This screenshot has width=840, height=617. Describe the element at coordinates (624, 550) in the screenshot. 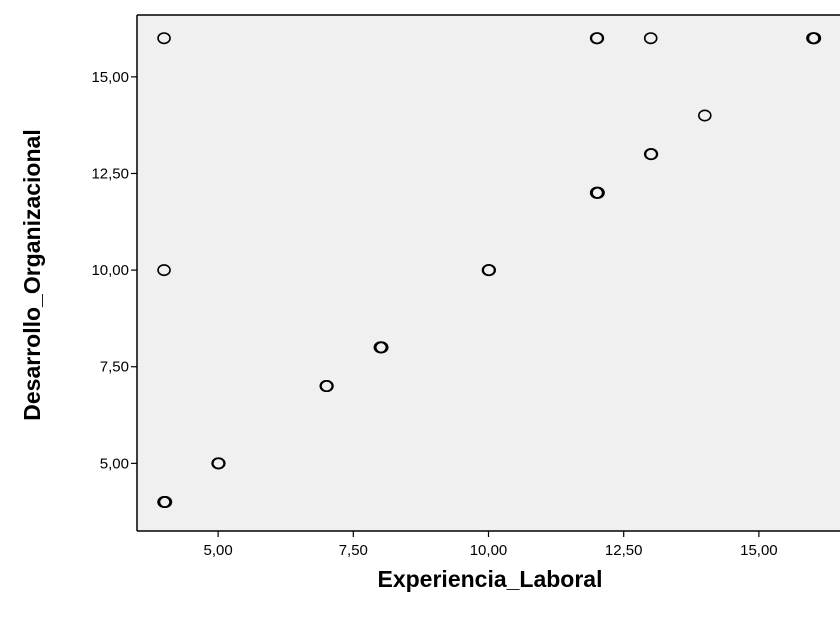

I see `x-tick-label: 12,50` at that location.